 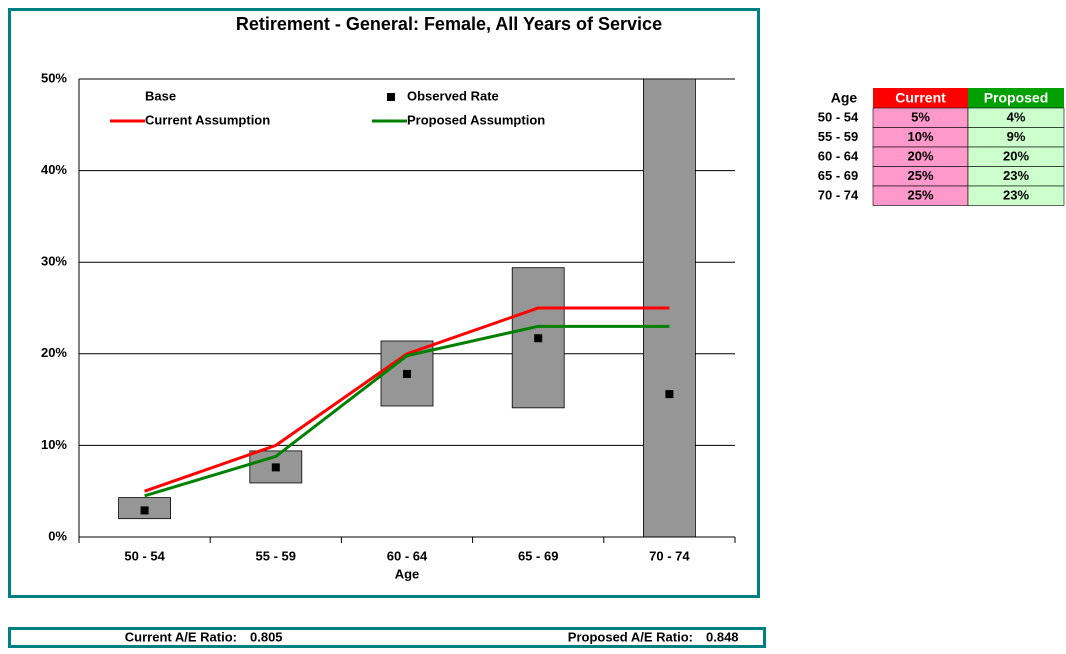 I want to click on table-cell, so click(x=1016, y=195).